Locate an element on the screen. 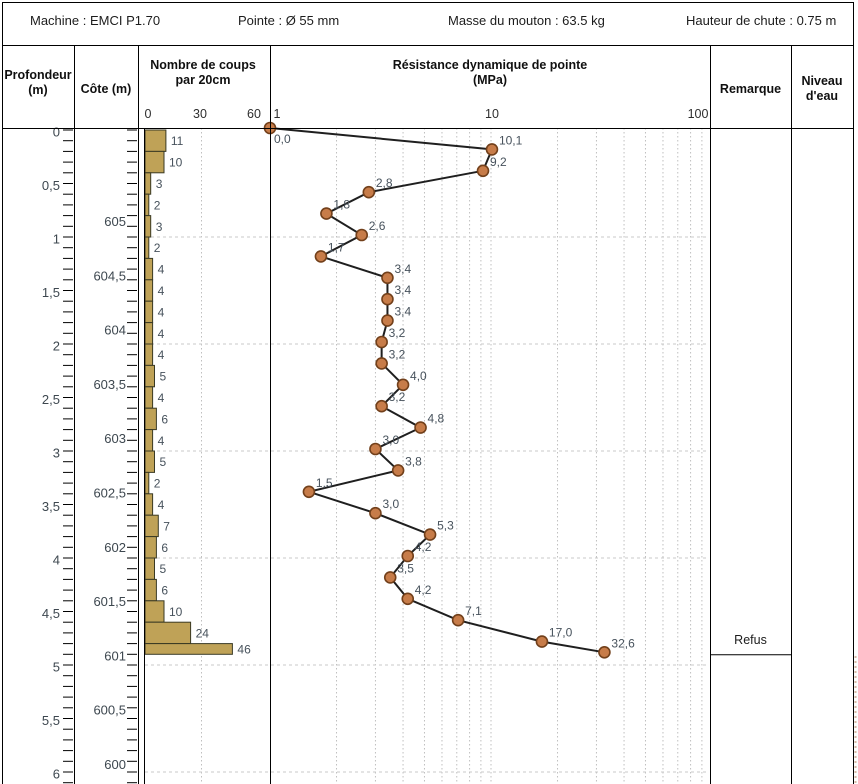 The image size is (858, 784). profondeur-title: Profondeur is located at coordinates (38, 75).